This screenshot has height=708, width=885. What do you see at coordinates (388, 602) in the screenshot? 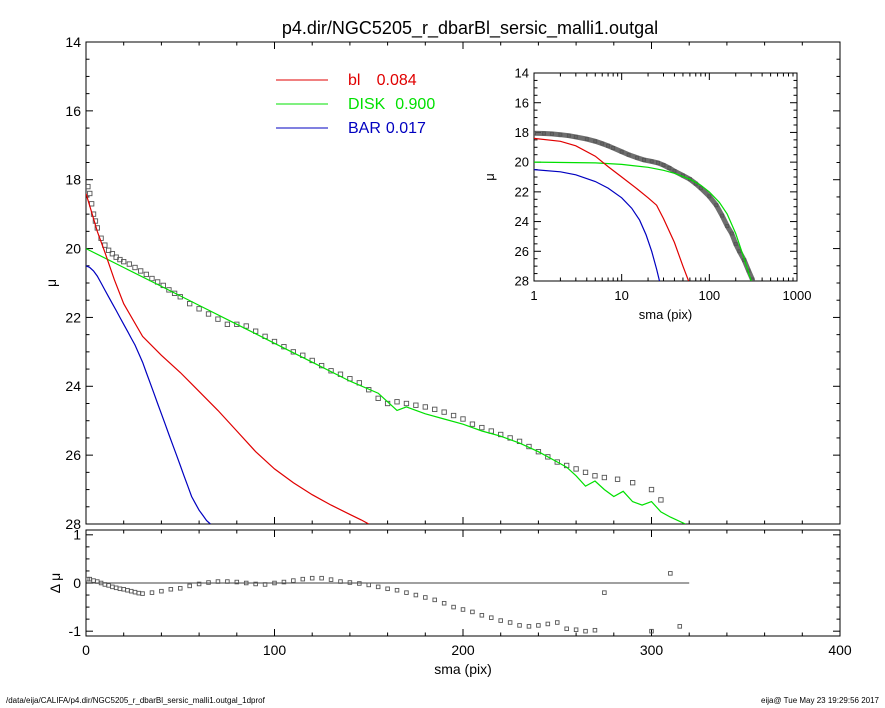
I see `residual-plot-area` at bounding box center [388, 602].